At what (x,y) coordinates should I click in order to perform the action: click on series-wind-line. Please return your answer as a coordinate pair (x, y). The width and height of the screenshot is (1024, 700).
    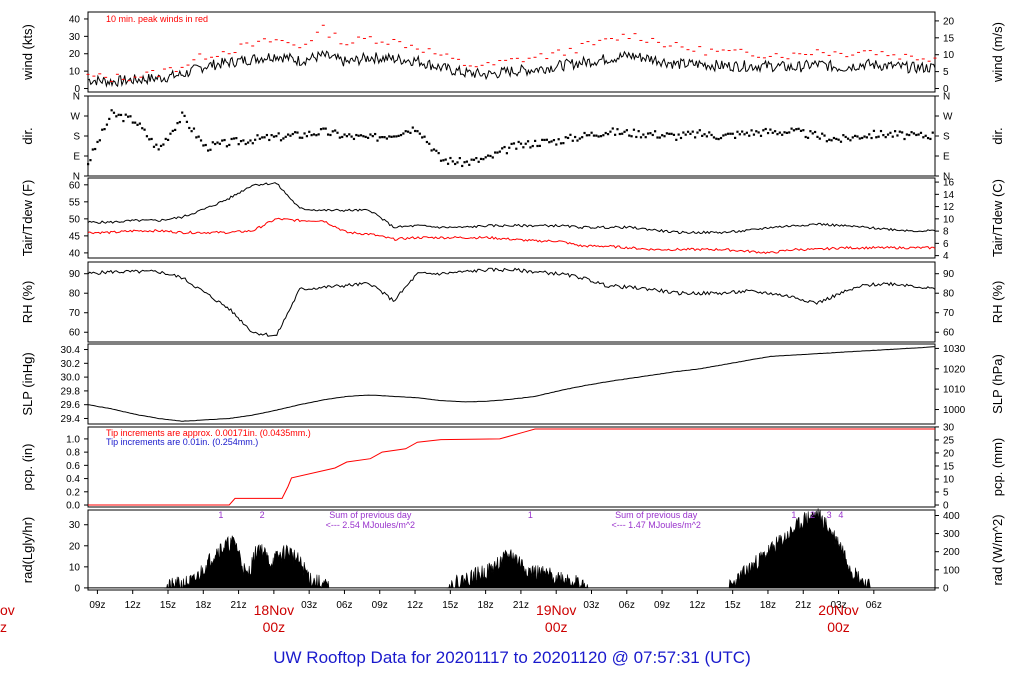
    Looking at the image, I should click on (511, 68).